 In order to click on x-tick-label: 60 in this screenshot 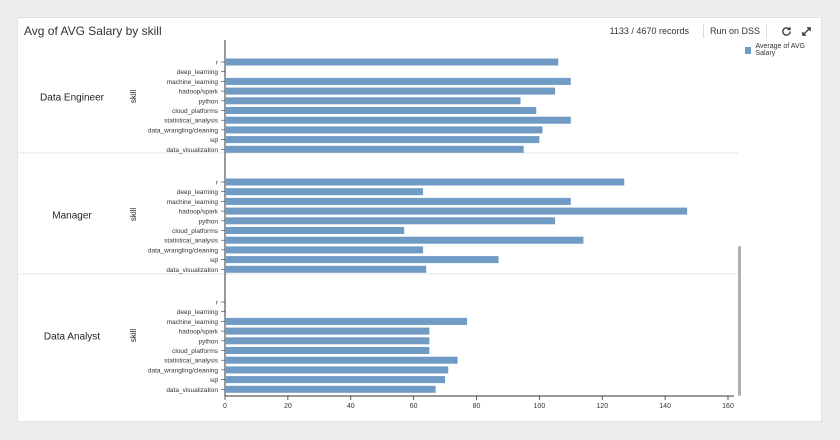, I will do `click(414, 406)`.